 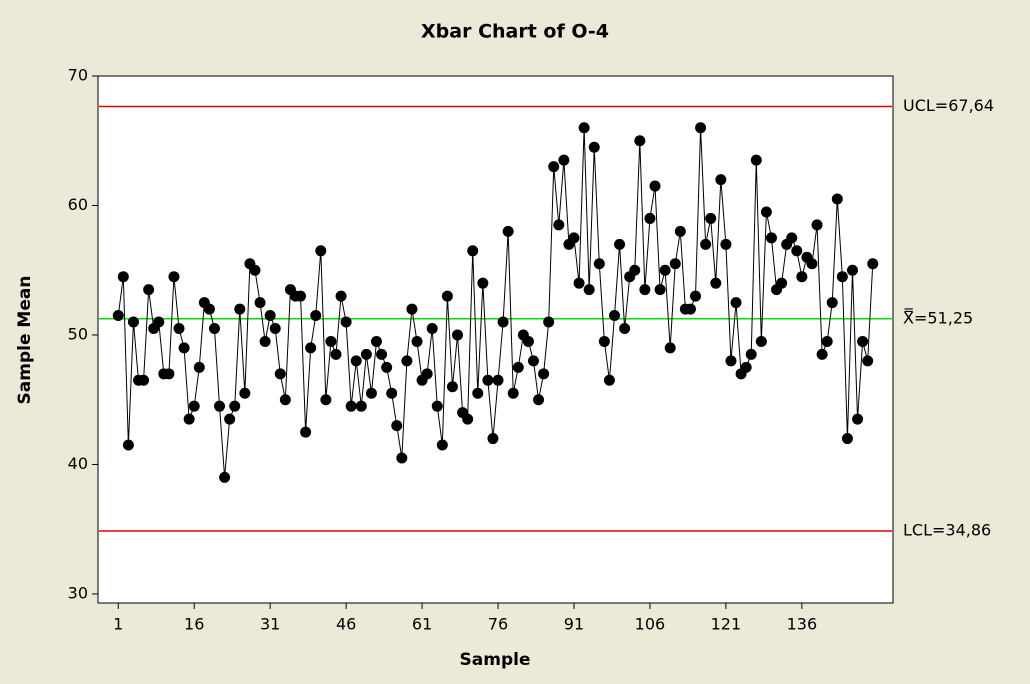 I want to click on x-tick-label: 91, so click(x=574, y=624).